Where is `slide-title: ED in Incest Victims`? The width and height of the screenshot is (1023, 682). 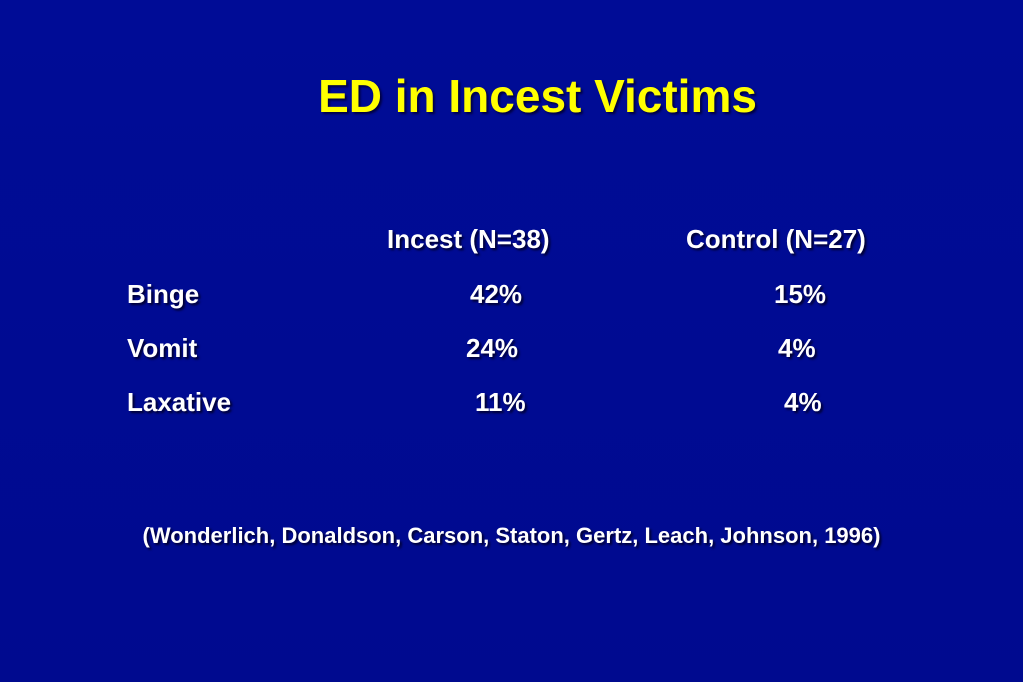 slide-title: ED in Incest Victims is located at coordinates (537, 96).